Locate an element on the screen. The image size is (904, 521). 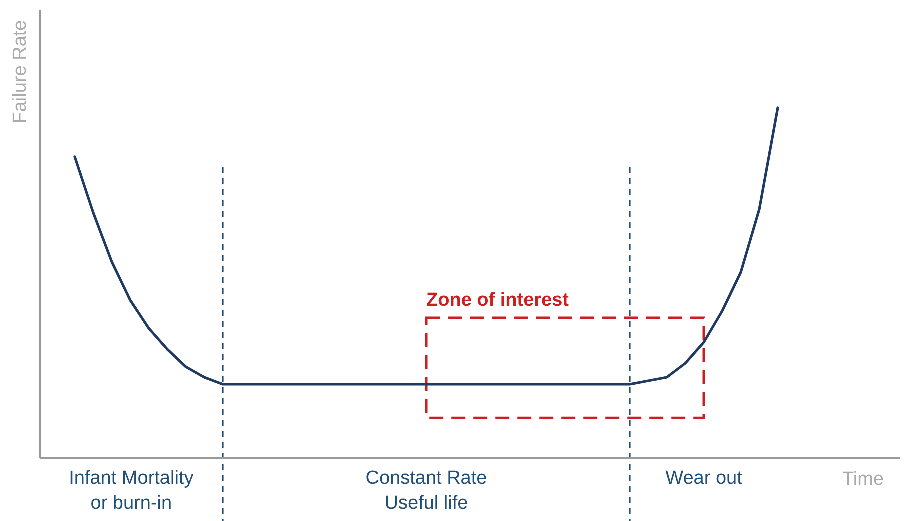
annotation: Zone of interest is located at coordinates (498, 300).